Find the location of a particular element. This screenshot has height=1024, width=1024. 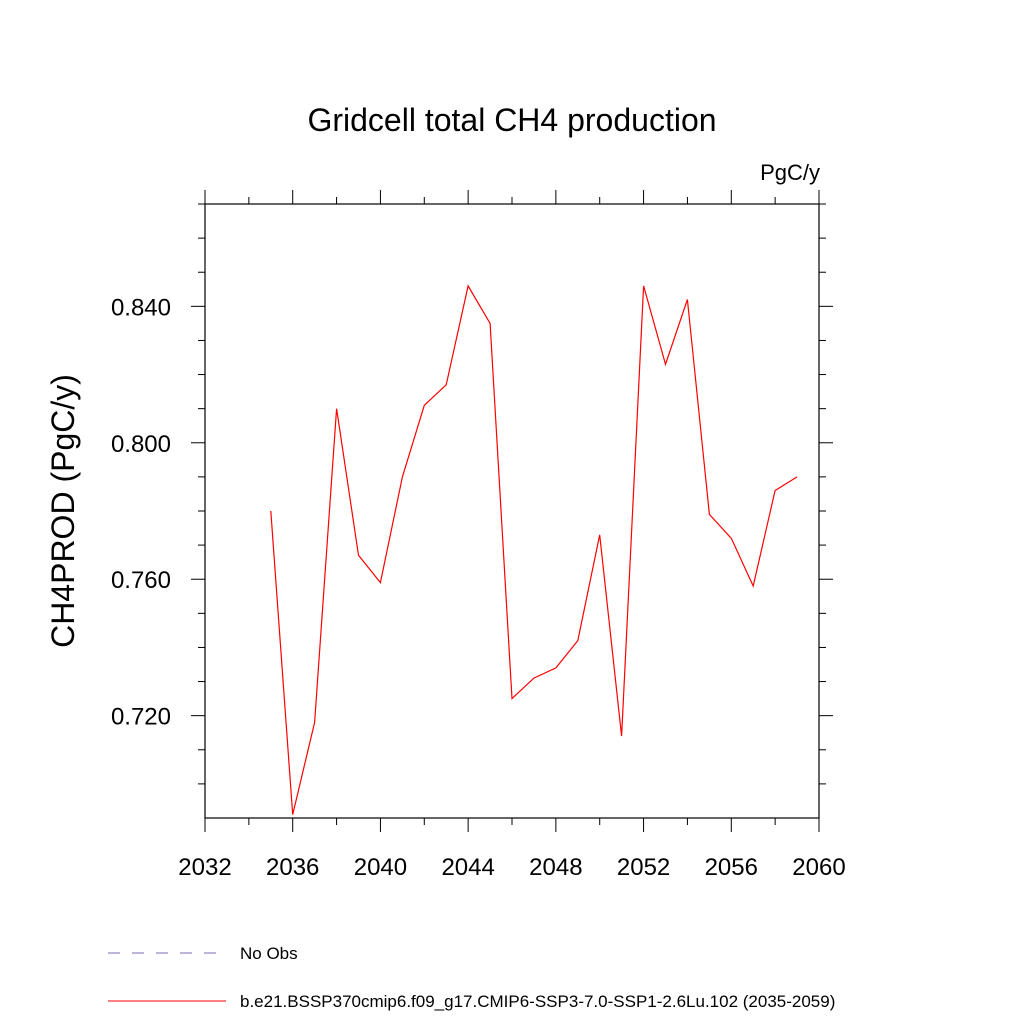

y-axis-label: CH4PROD (PgC/y) is located at coordinates (63, 511).